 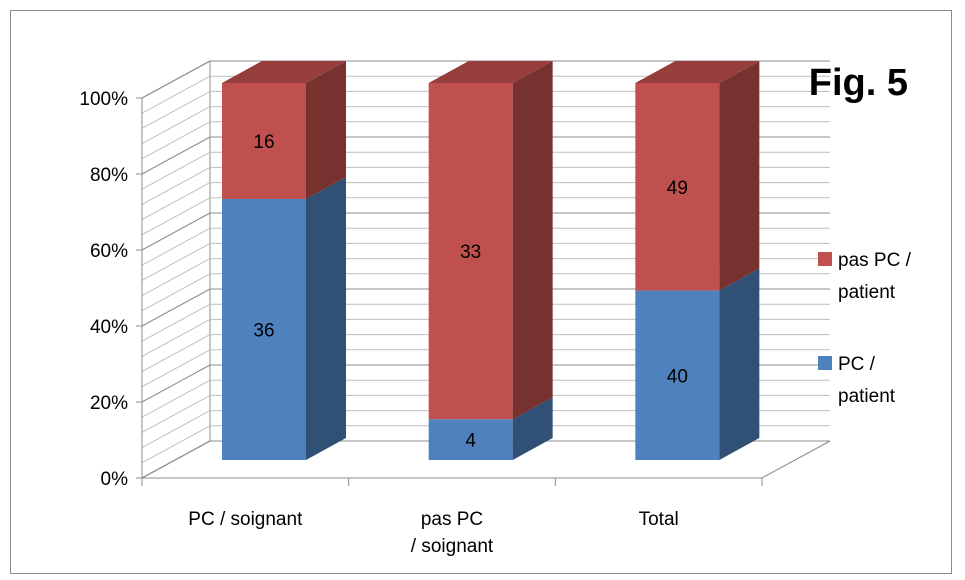 I want to click on data-label: 4, so click(x=470, y=441).